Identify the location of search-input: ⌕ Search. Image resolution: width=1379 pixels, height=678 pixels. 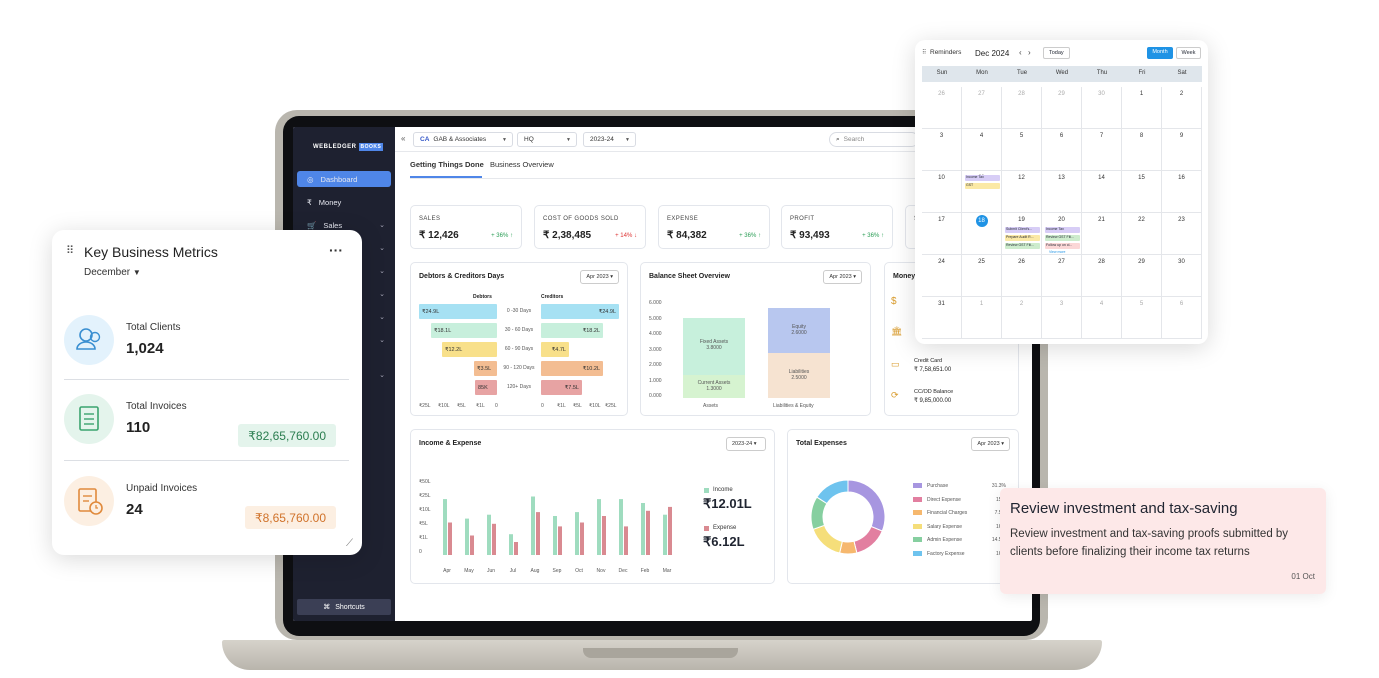
(874, 139).